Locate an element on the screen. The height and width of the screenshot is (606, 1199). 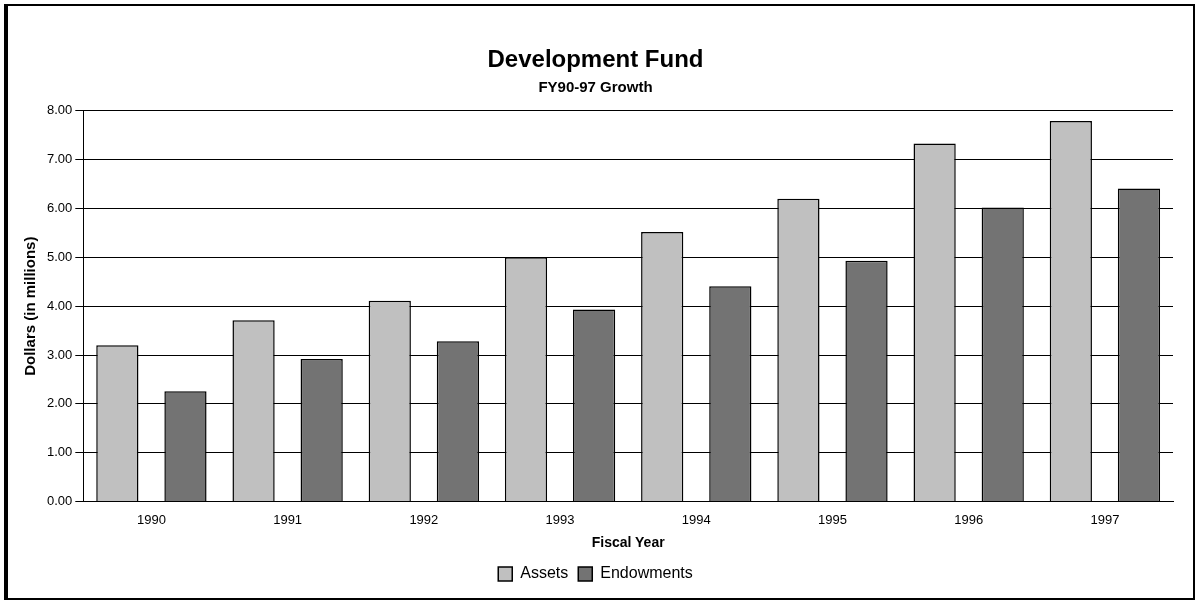
chart-subtitle: FY90-97 Growth is located at coordinates (595, 86).